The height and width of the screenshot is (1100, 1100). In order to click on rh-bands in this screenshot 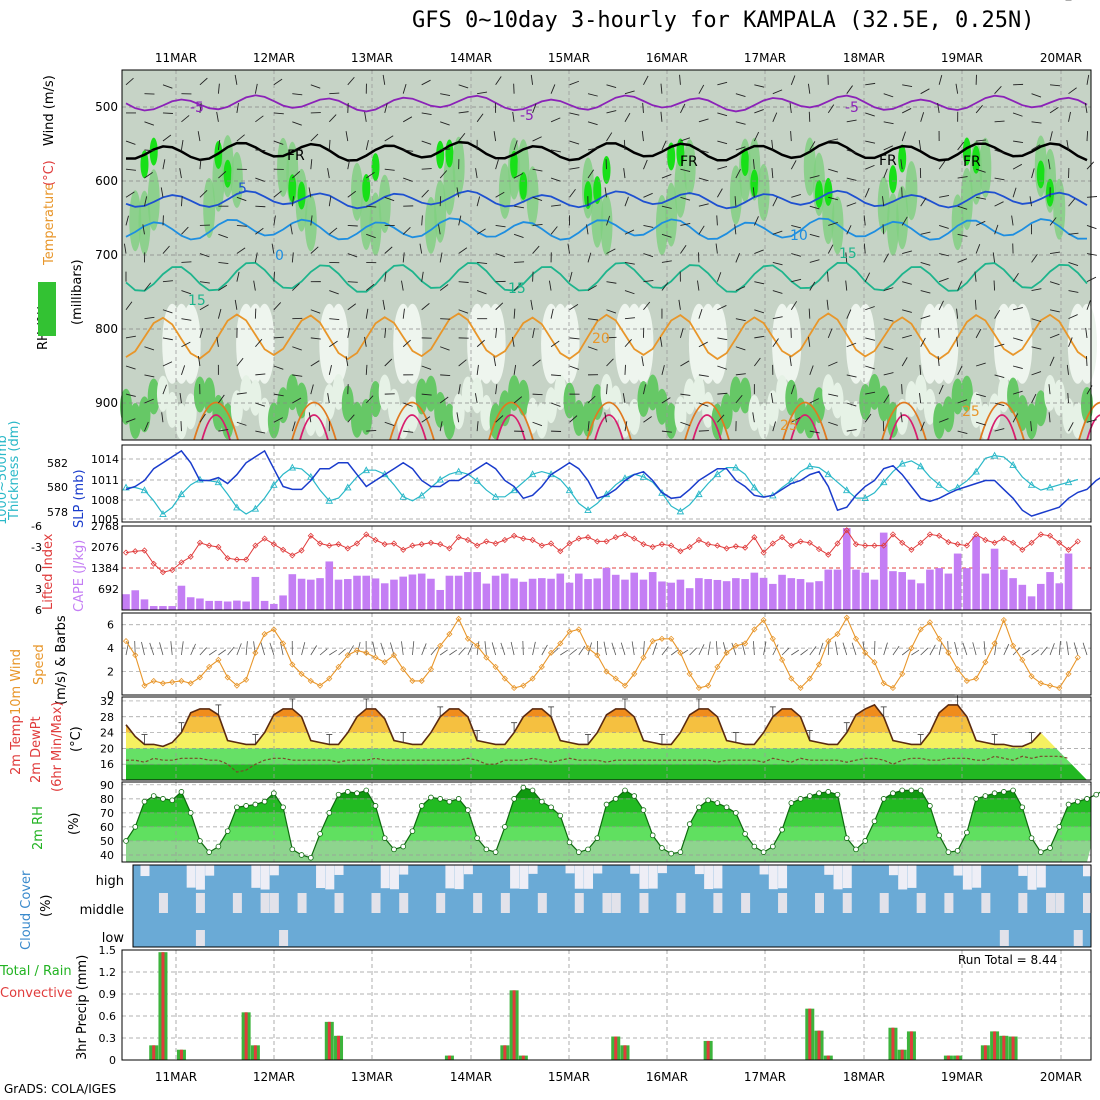, I will do `click(608, 824)`.